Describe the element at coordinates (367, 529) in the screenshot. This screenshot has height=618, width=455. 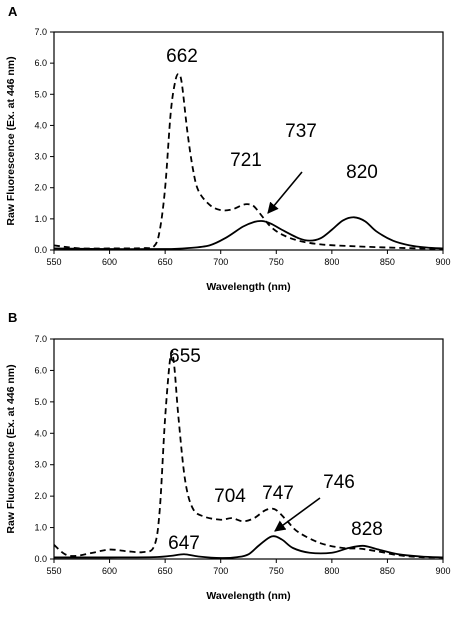
I see `peak-annotation: 828` at that location.